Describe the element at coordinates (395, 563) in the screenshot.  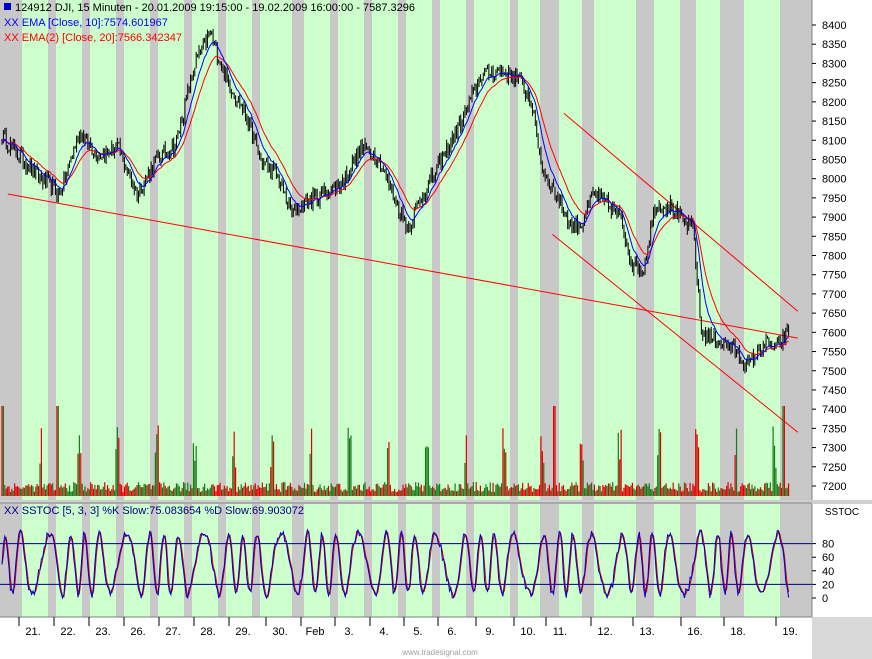
I see `sstoc-d-line` at that location.